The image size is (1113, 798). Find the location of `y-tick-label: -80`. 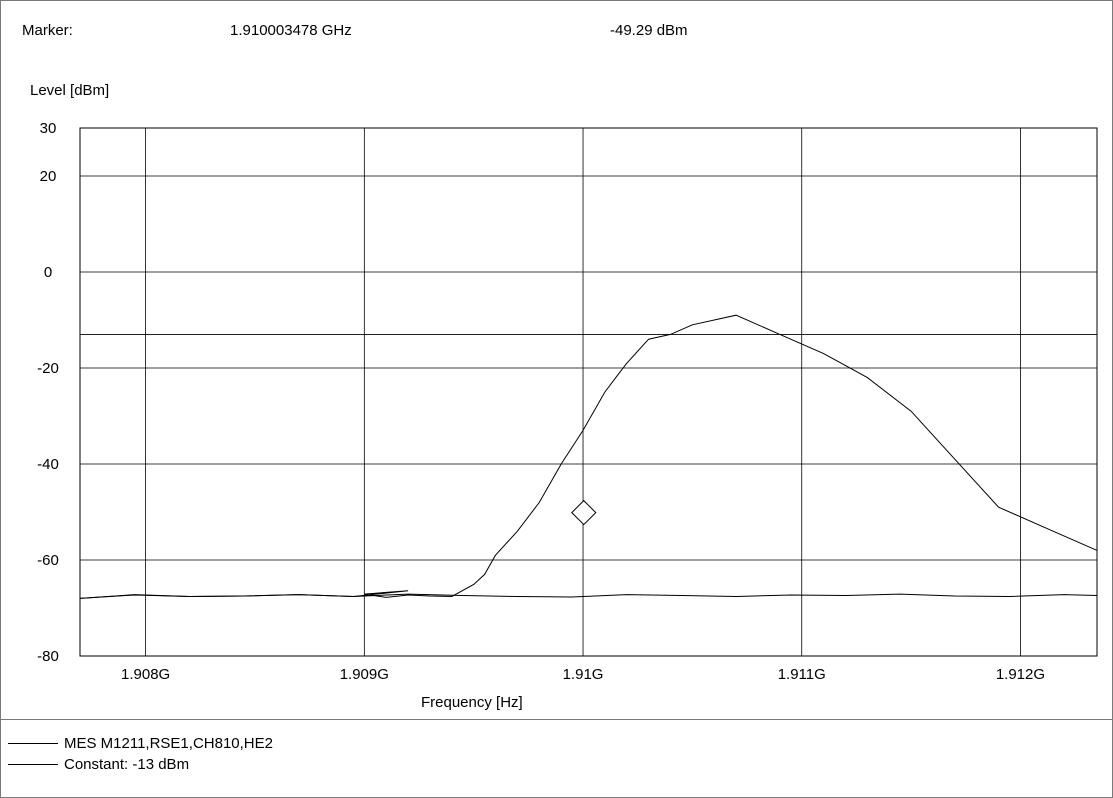

y-tick-label: -80 is located at coordinates (48, 656).